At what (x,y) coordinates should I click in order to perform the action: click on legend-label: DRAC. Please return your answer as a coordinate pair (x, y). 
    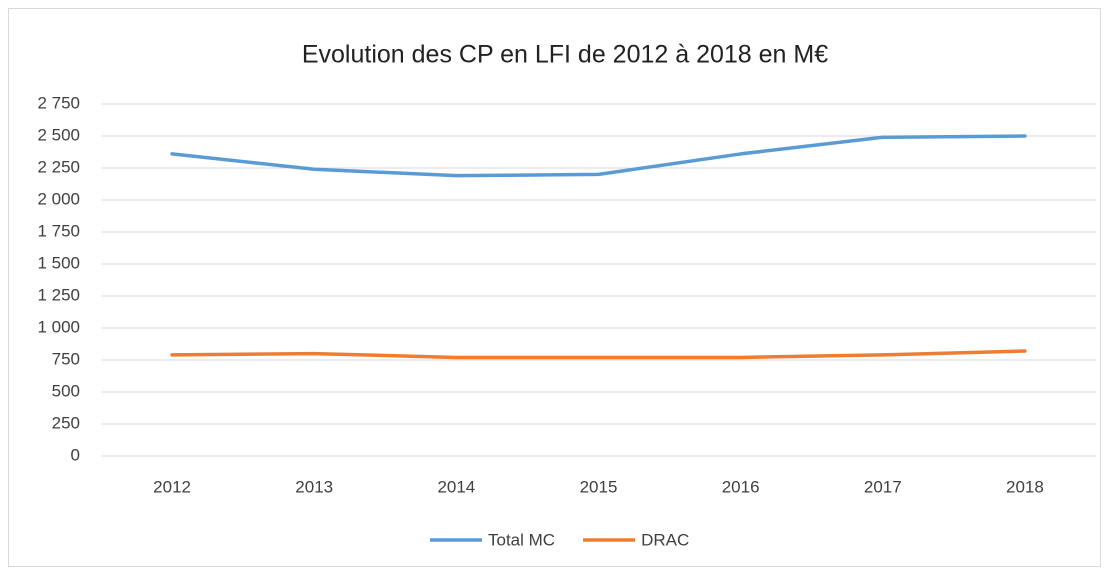
    Looking at the image, I should click on (665, 539).